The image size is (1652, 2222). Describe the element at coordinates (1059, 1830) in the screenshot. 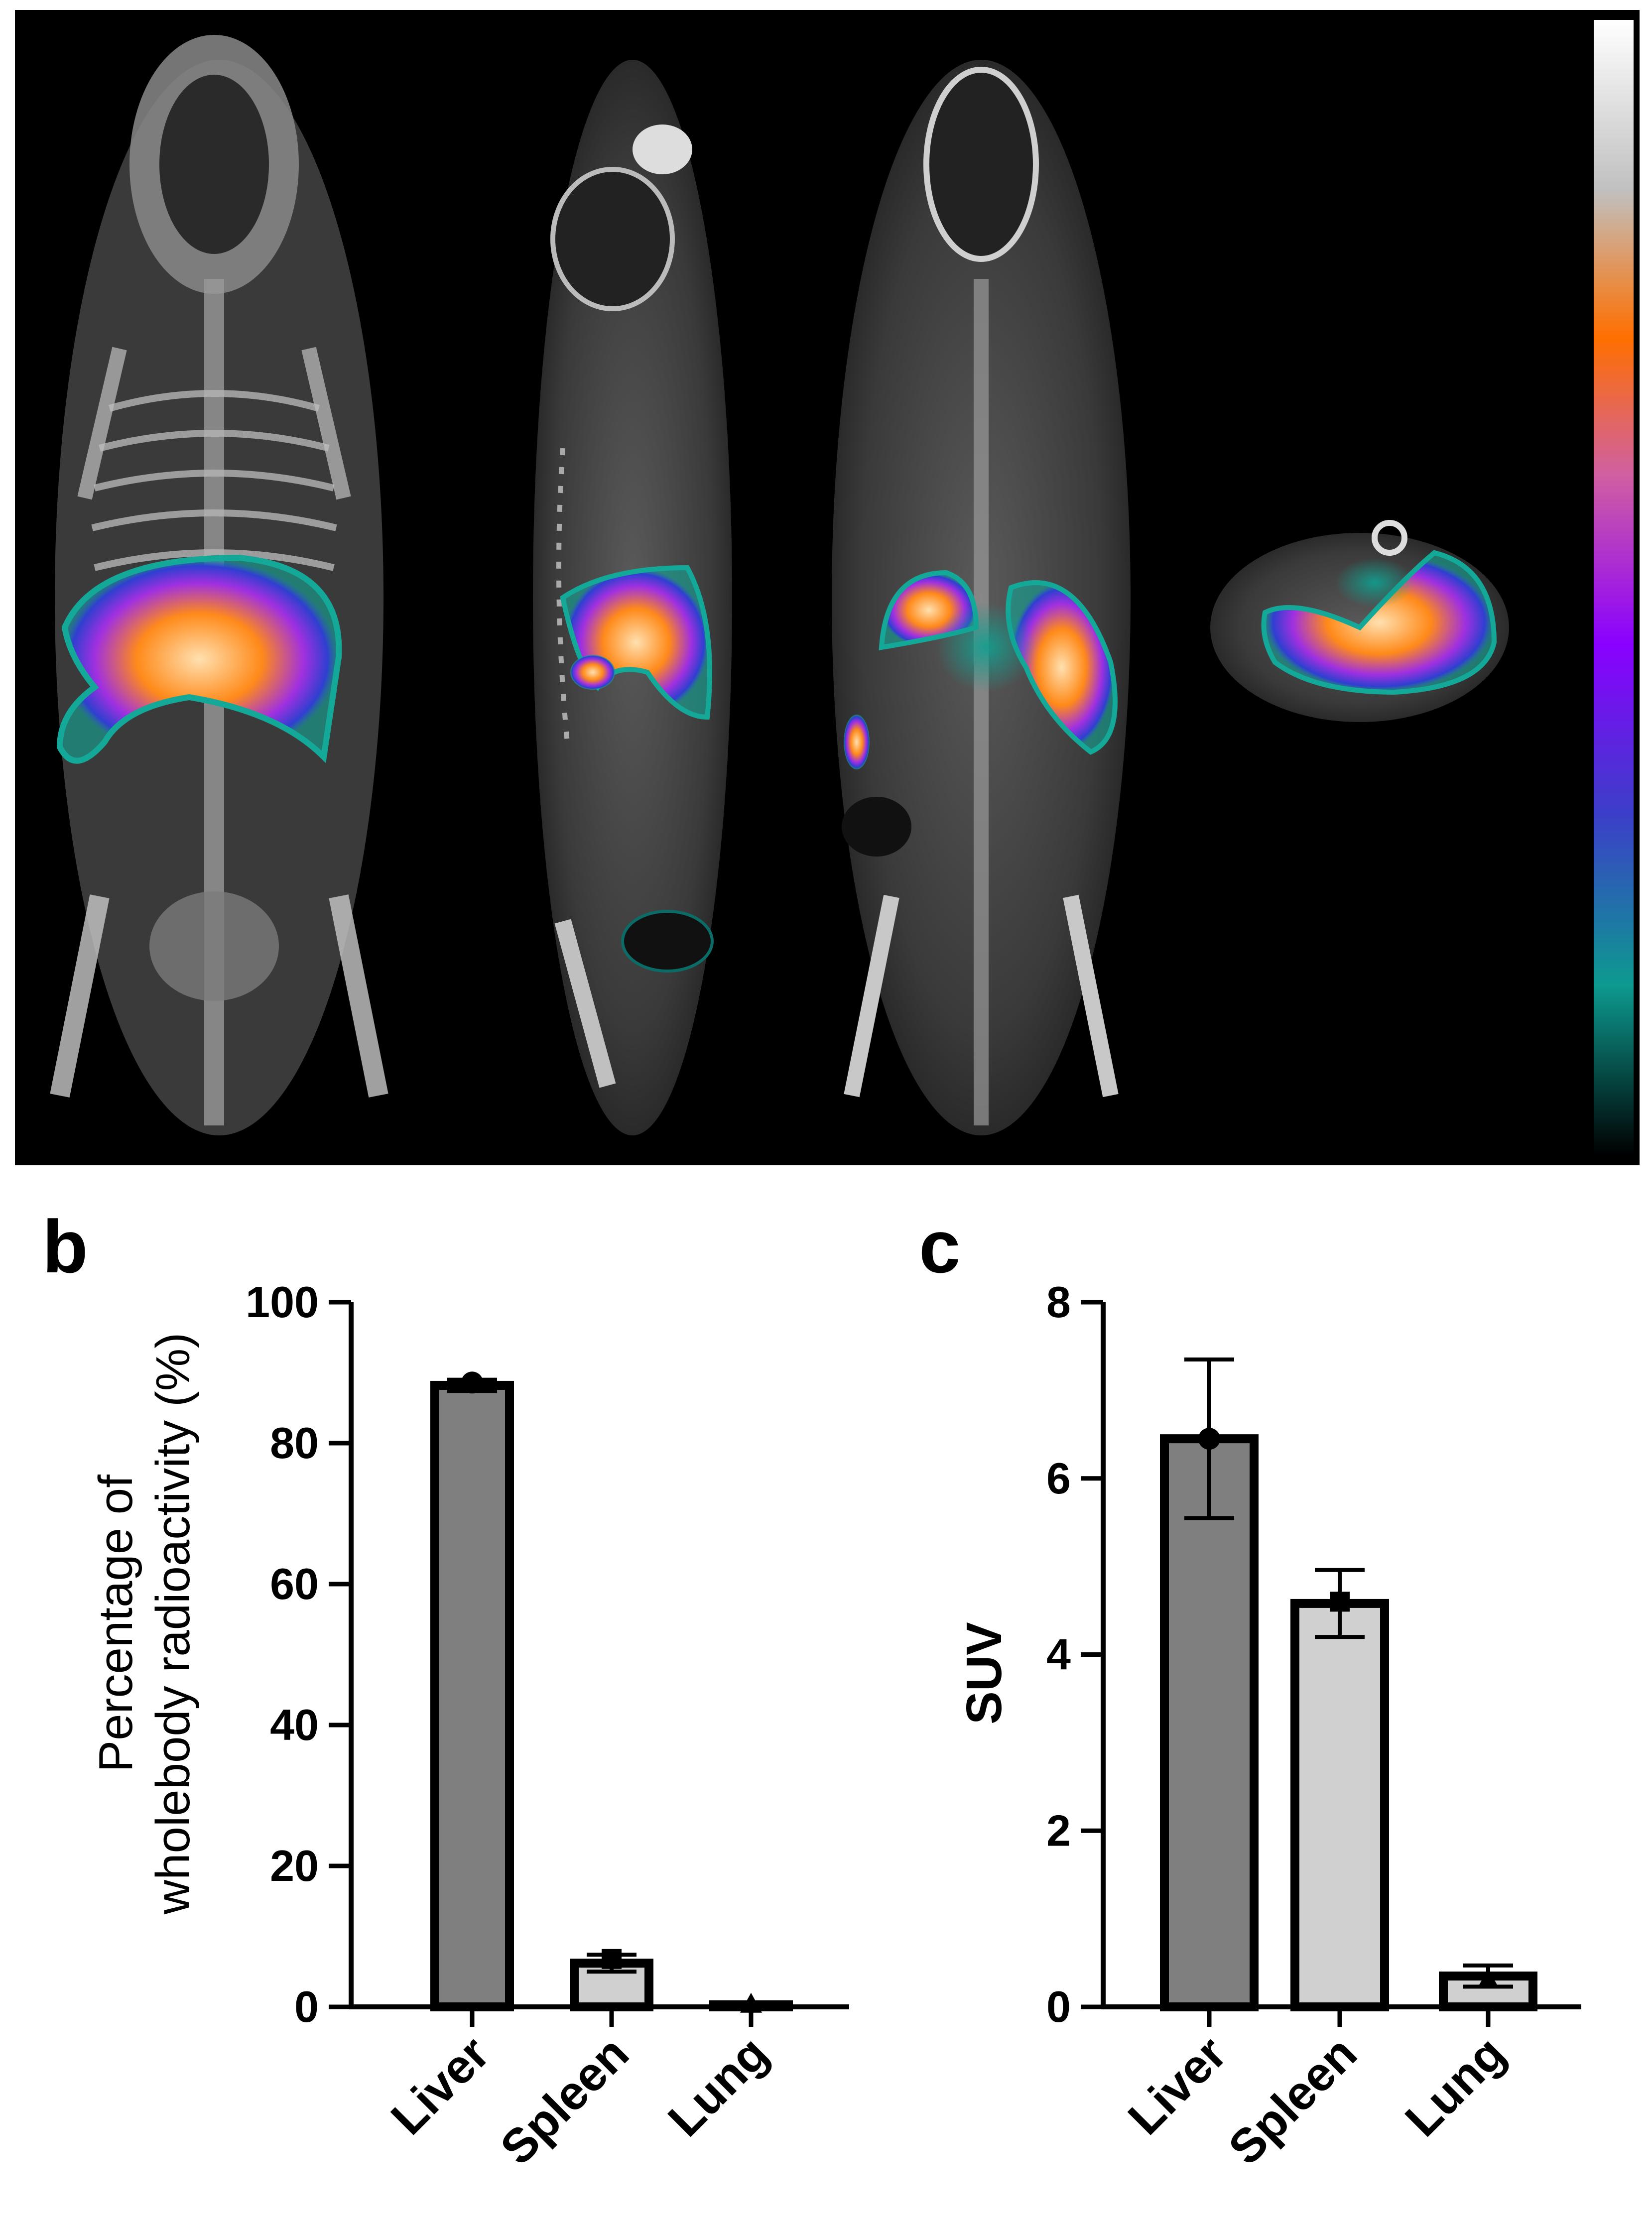

I see `y-tick-label: 2` at that location.